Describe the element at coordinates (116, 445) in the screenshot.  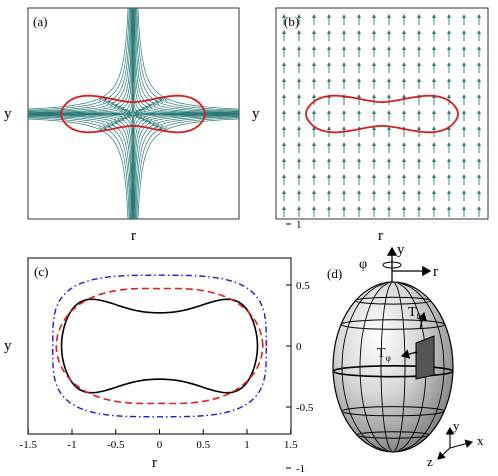
I see `x-tick-label: -0.5` at that location.